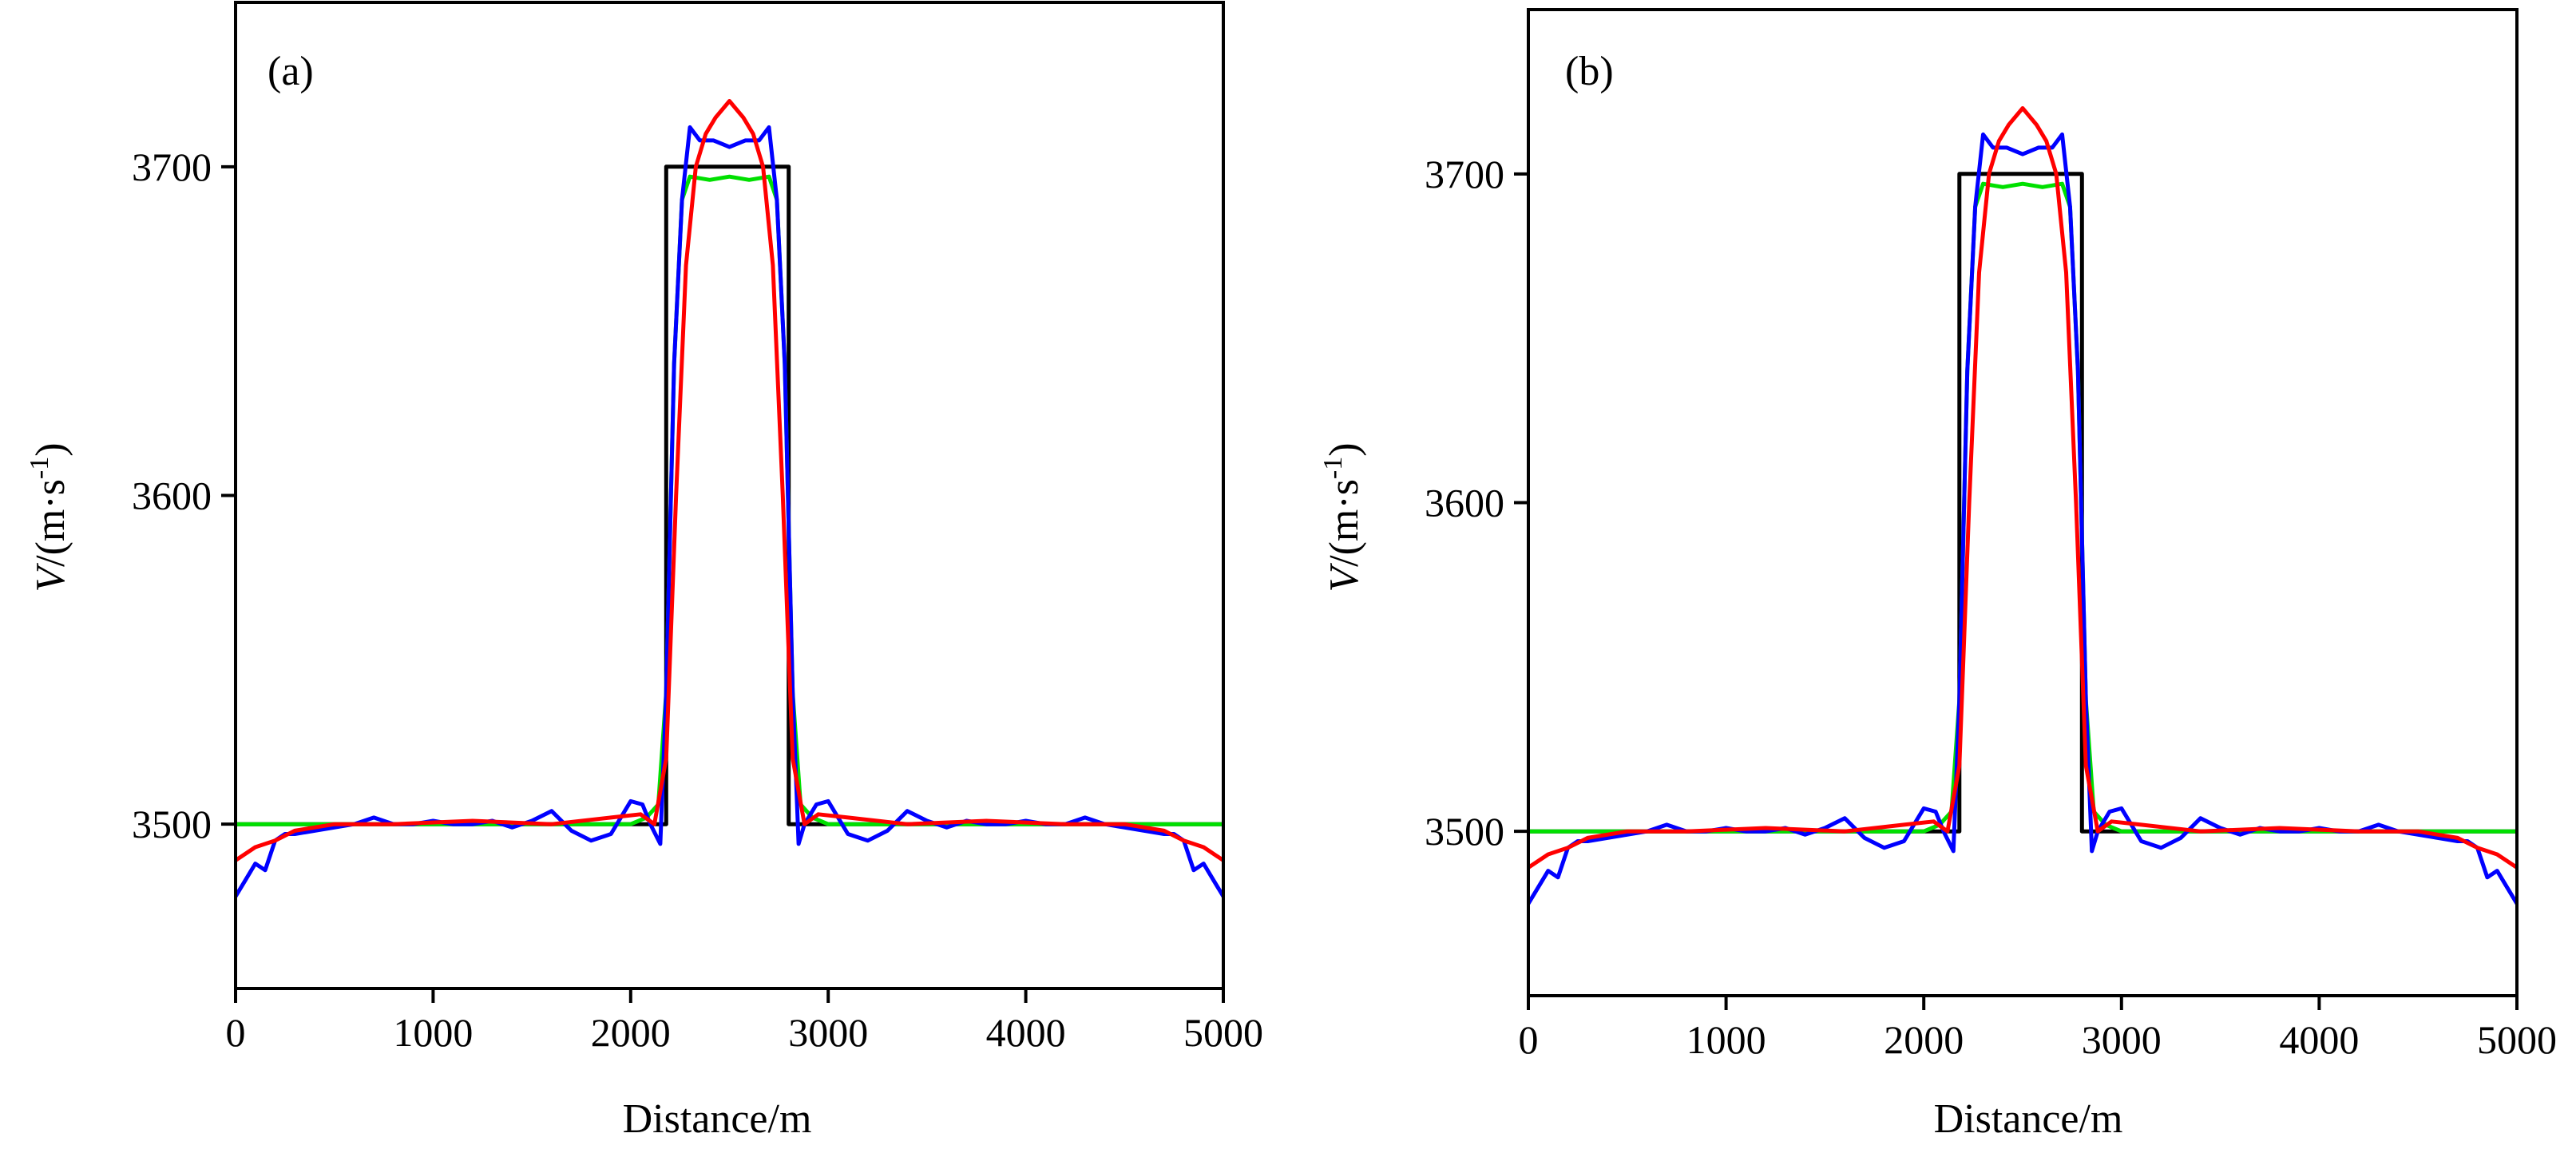  Describe the element at coordinates (1589, 71) in the screenshot. I see `panel-label: (b)` at that location.